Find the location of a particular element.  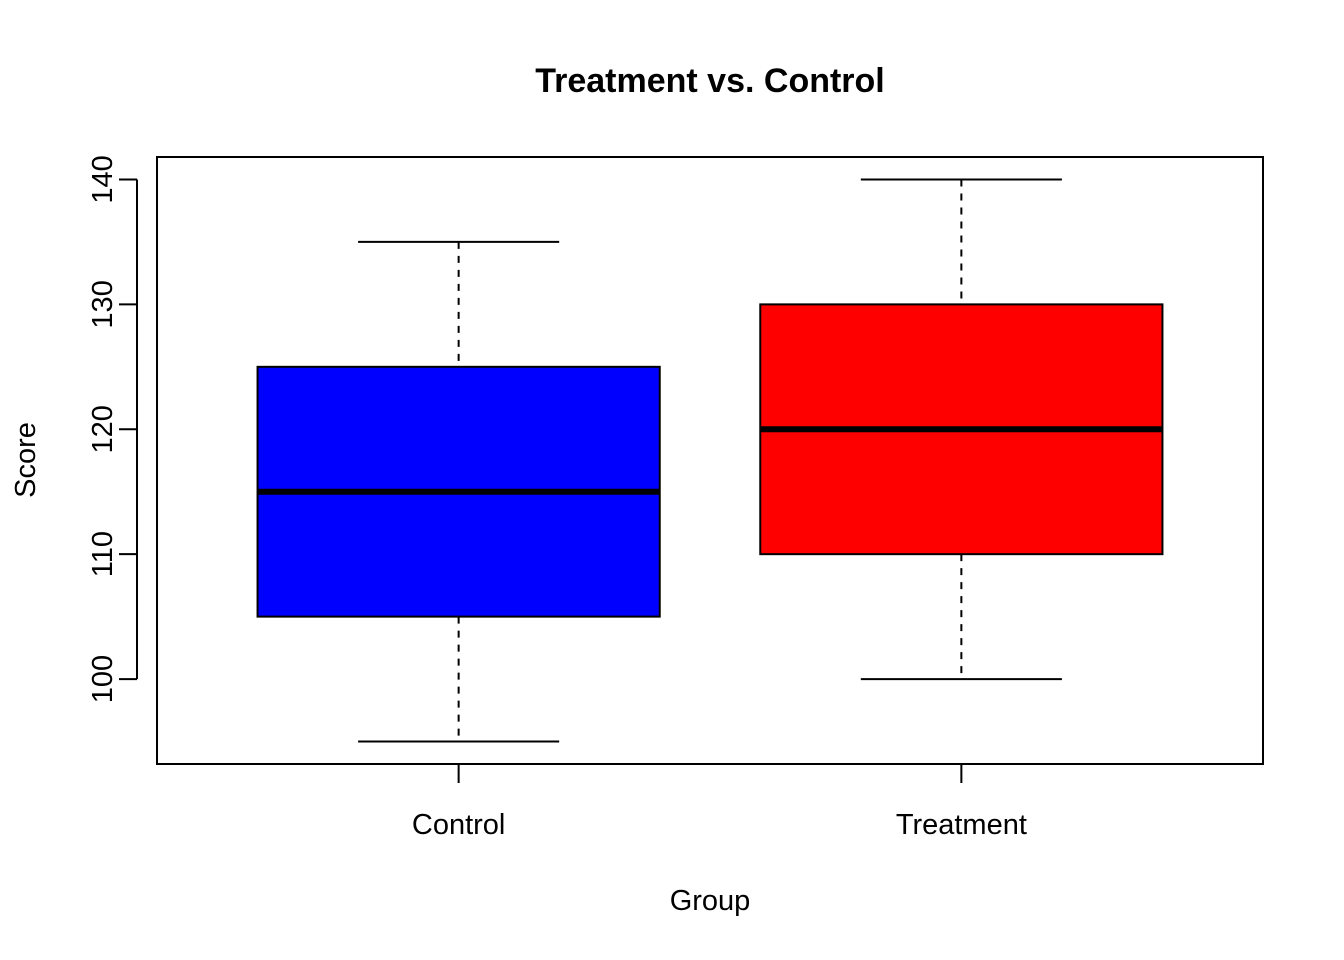

x-tick-label-treatment: Treatment is located at coordinates (961, 825).